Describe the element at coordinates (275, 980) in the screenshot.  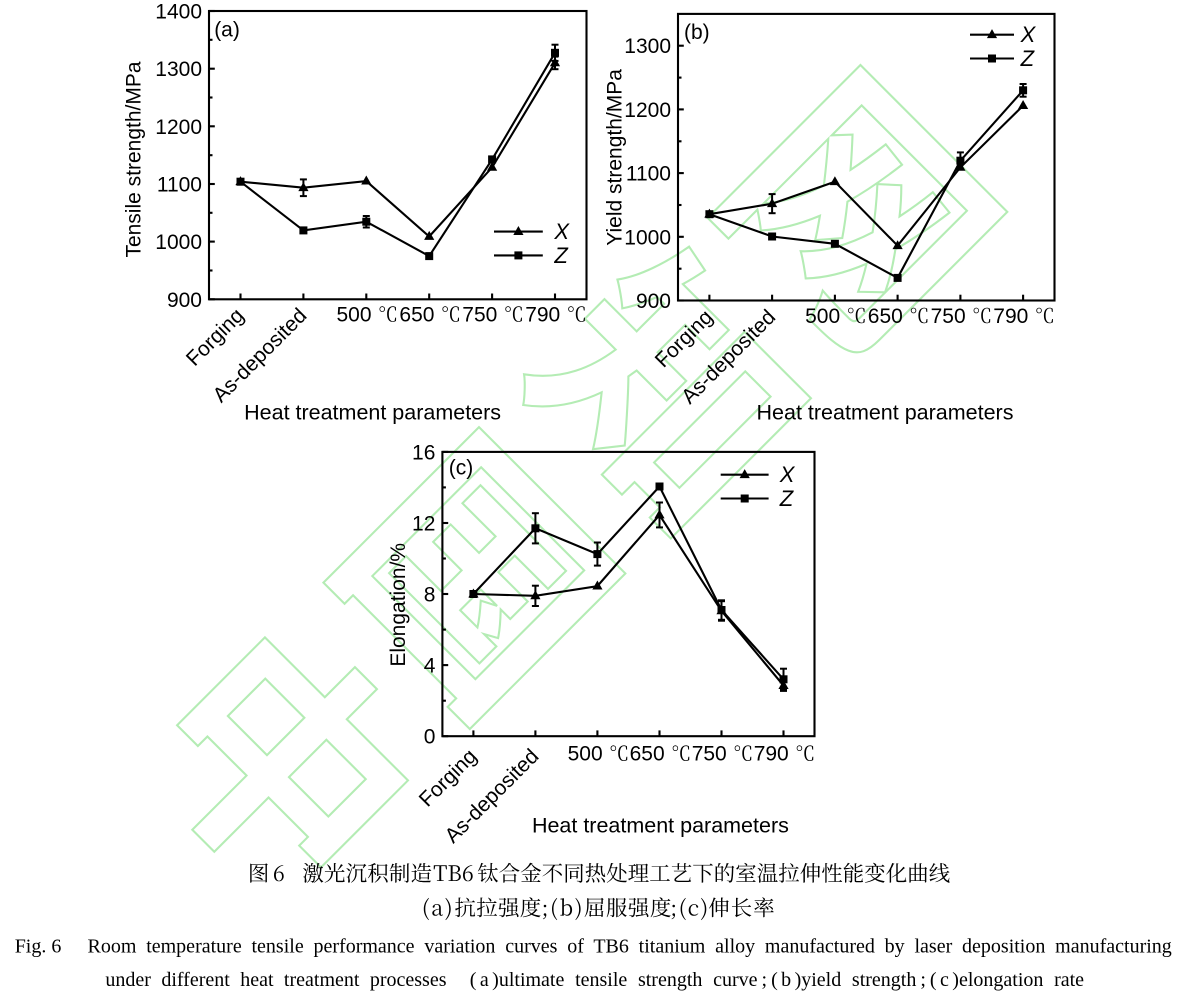
I see `svg-text:under different heat treatment: under different heat treatment processes` at that location.